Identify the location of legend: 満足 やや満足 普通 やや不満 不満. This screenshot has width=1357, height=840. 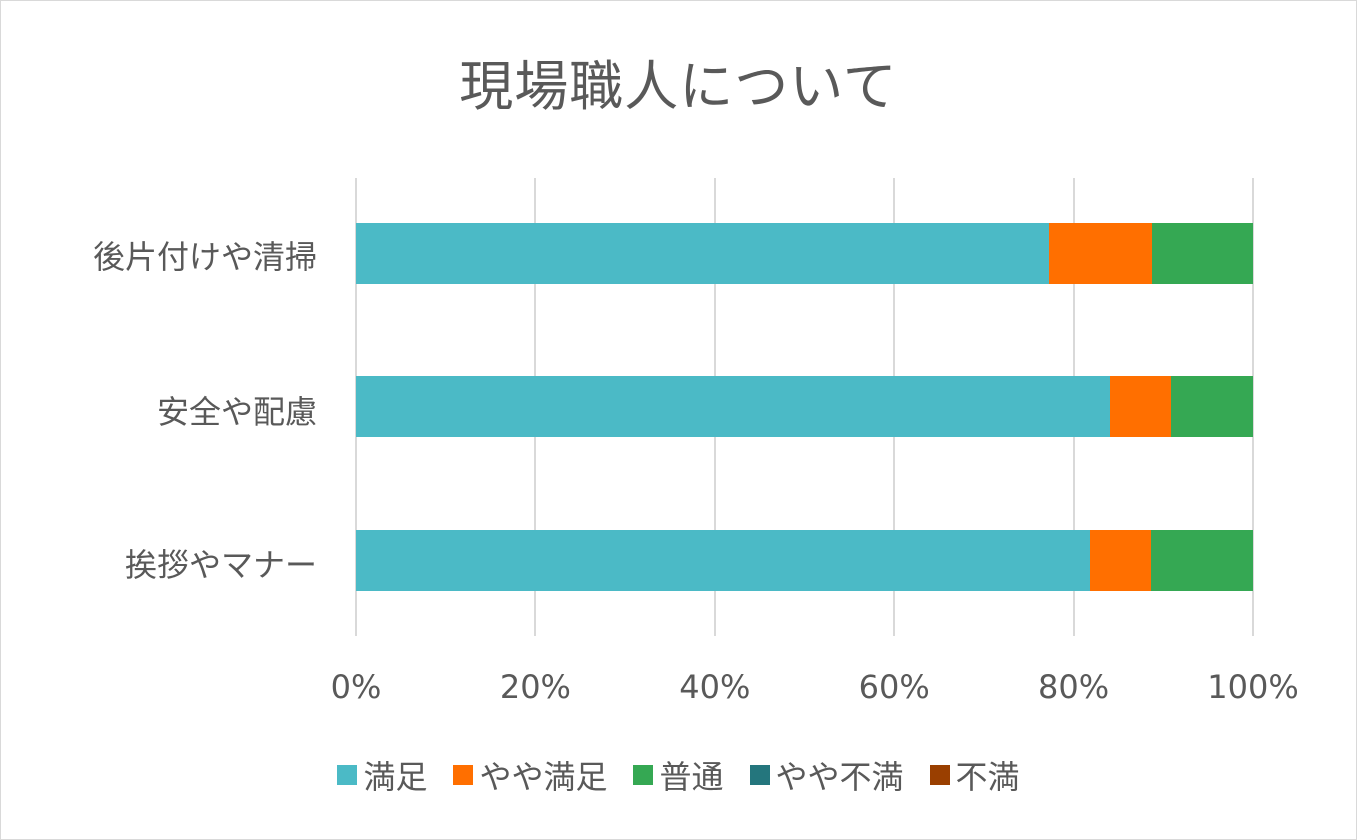
(678, 775).